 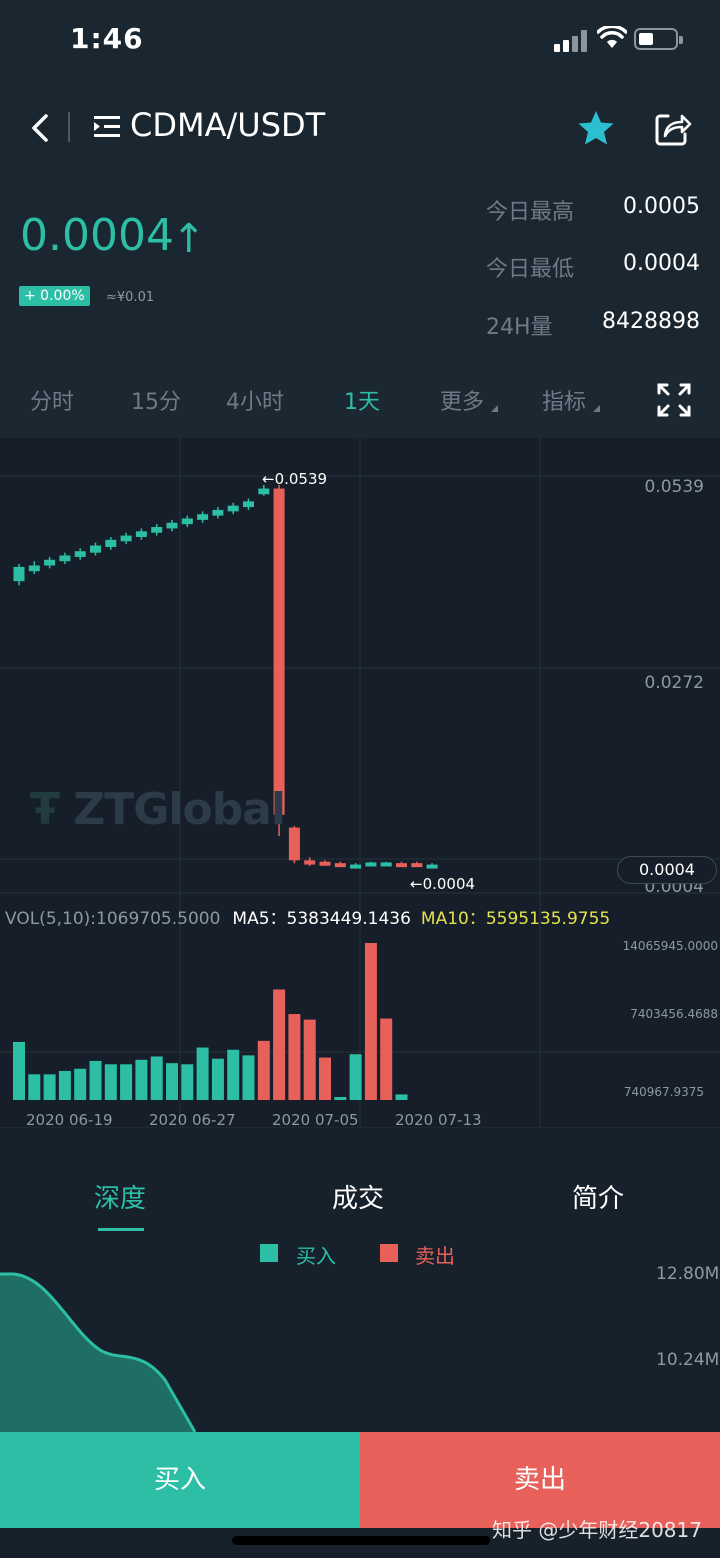 I want to click on home-indicator, so click(x=361, y=1540).